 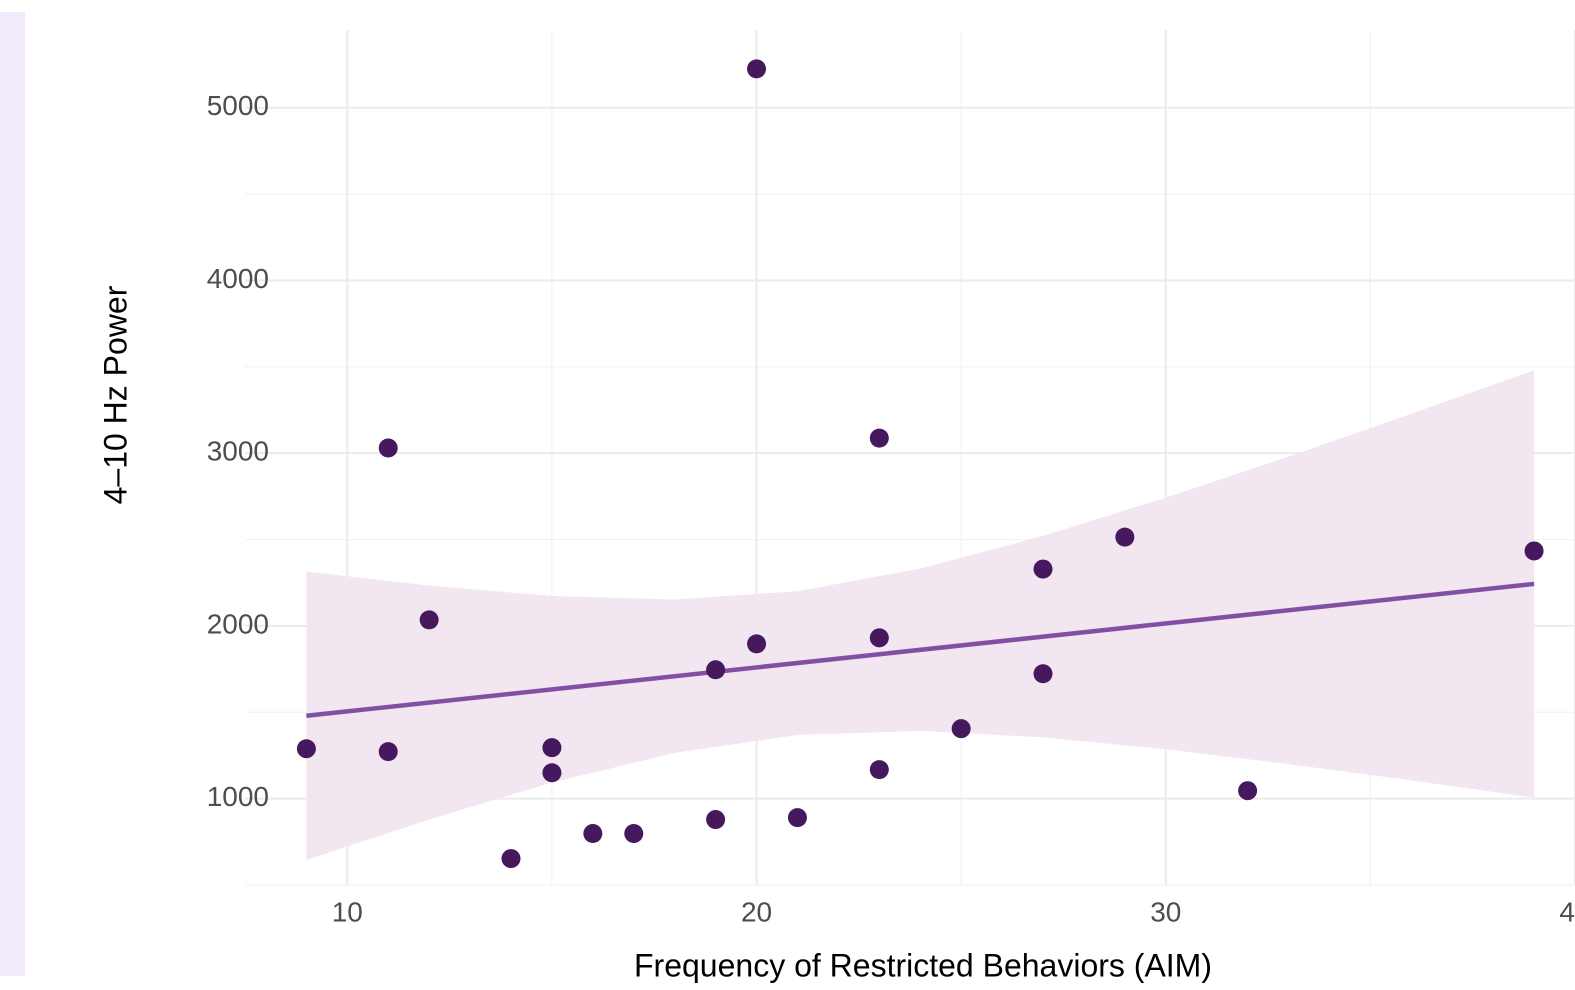 What do you see at coordinates (920, 649) in the screenshot?
I see `trend-line` at bounding box center [920, 649].